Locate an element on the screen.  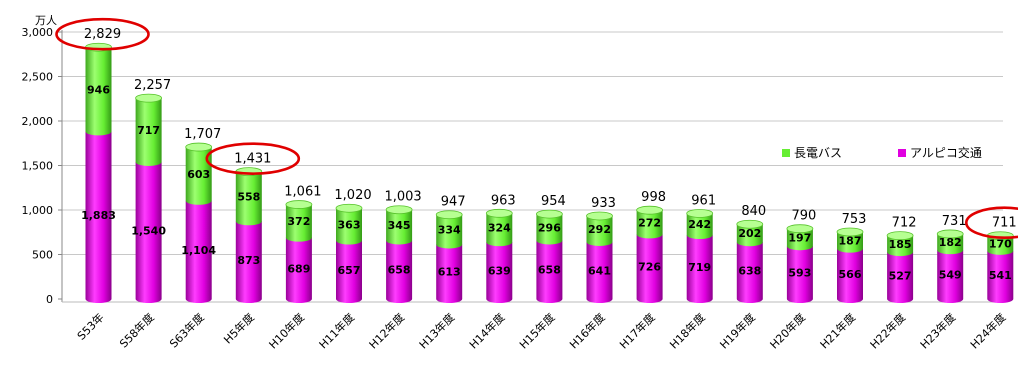
value-label-alpico: 719 is located at coordinates (699, 267).